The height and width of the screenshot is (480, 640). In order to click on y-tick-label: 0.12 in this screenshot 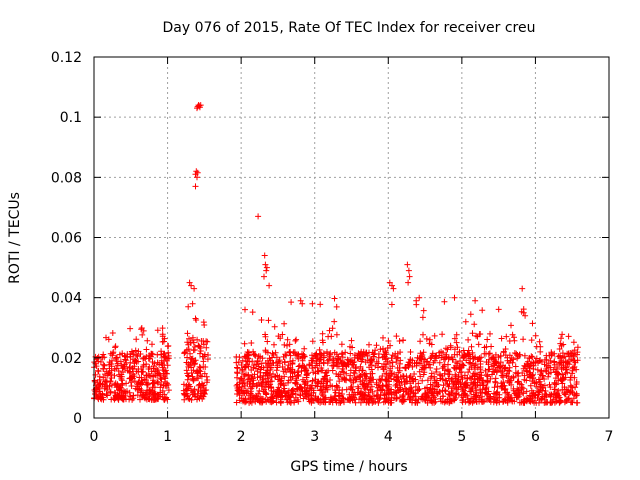, I will do `click(66, 58)`.